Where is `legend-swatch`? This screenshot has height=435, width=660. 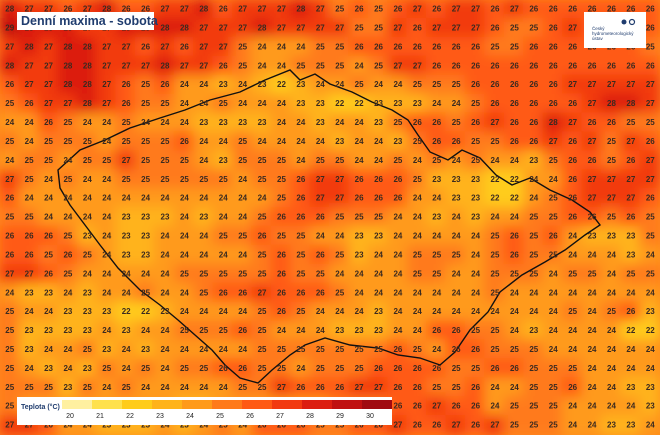 legend-swatch is located at coordinates (317, 404).